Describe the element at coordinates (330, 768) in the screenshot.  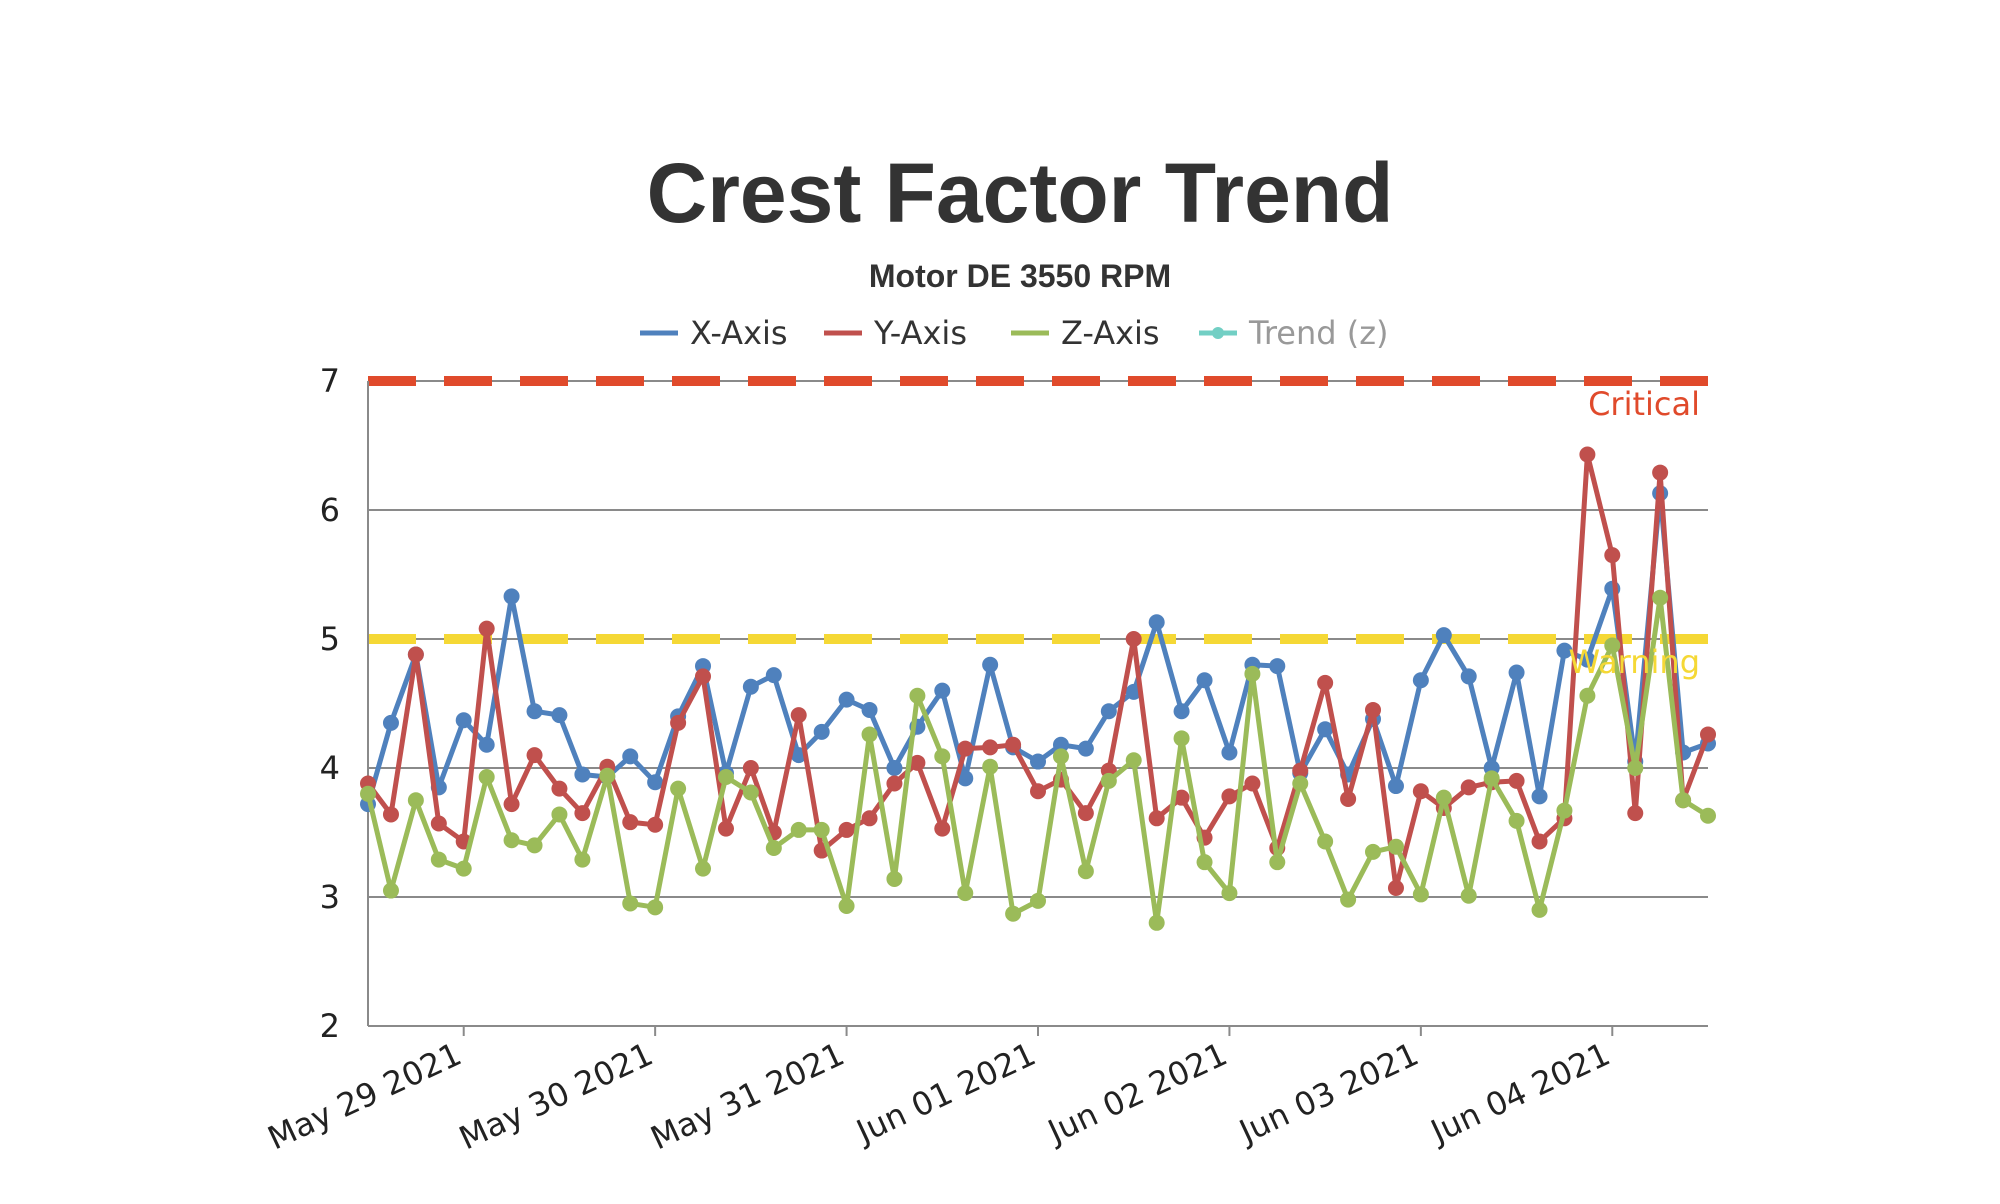
I see `ytick-label: 4` at that location.